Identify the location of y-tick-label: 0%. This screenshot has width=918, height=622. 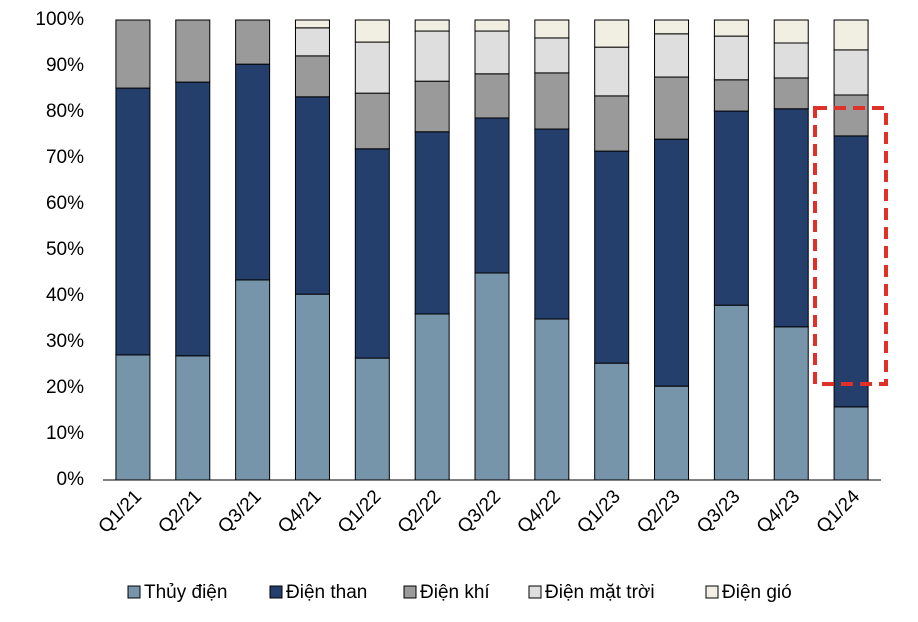
(71, 479).